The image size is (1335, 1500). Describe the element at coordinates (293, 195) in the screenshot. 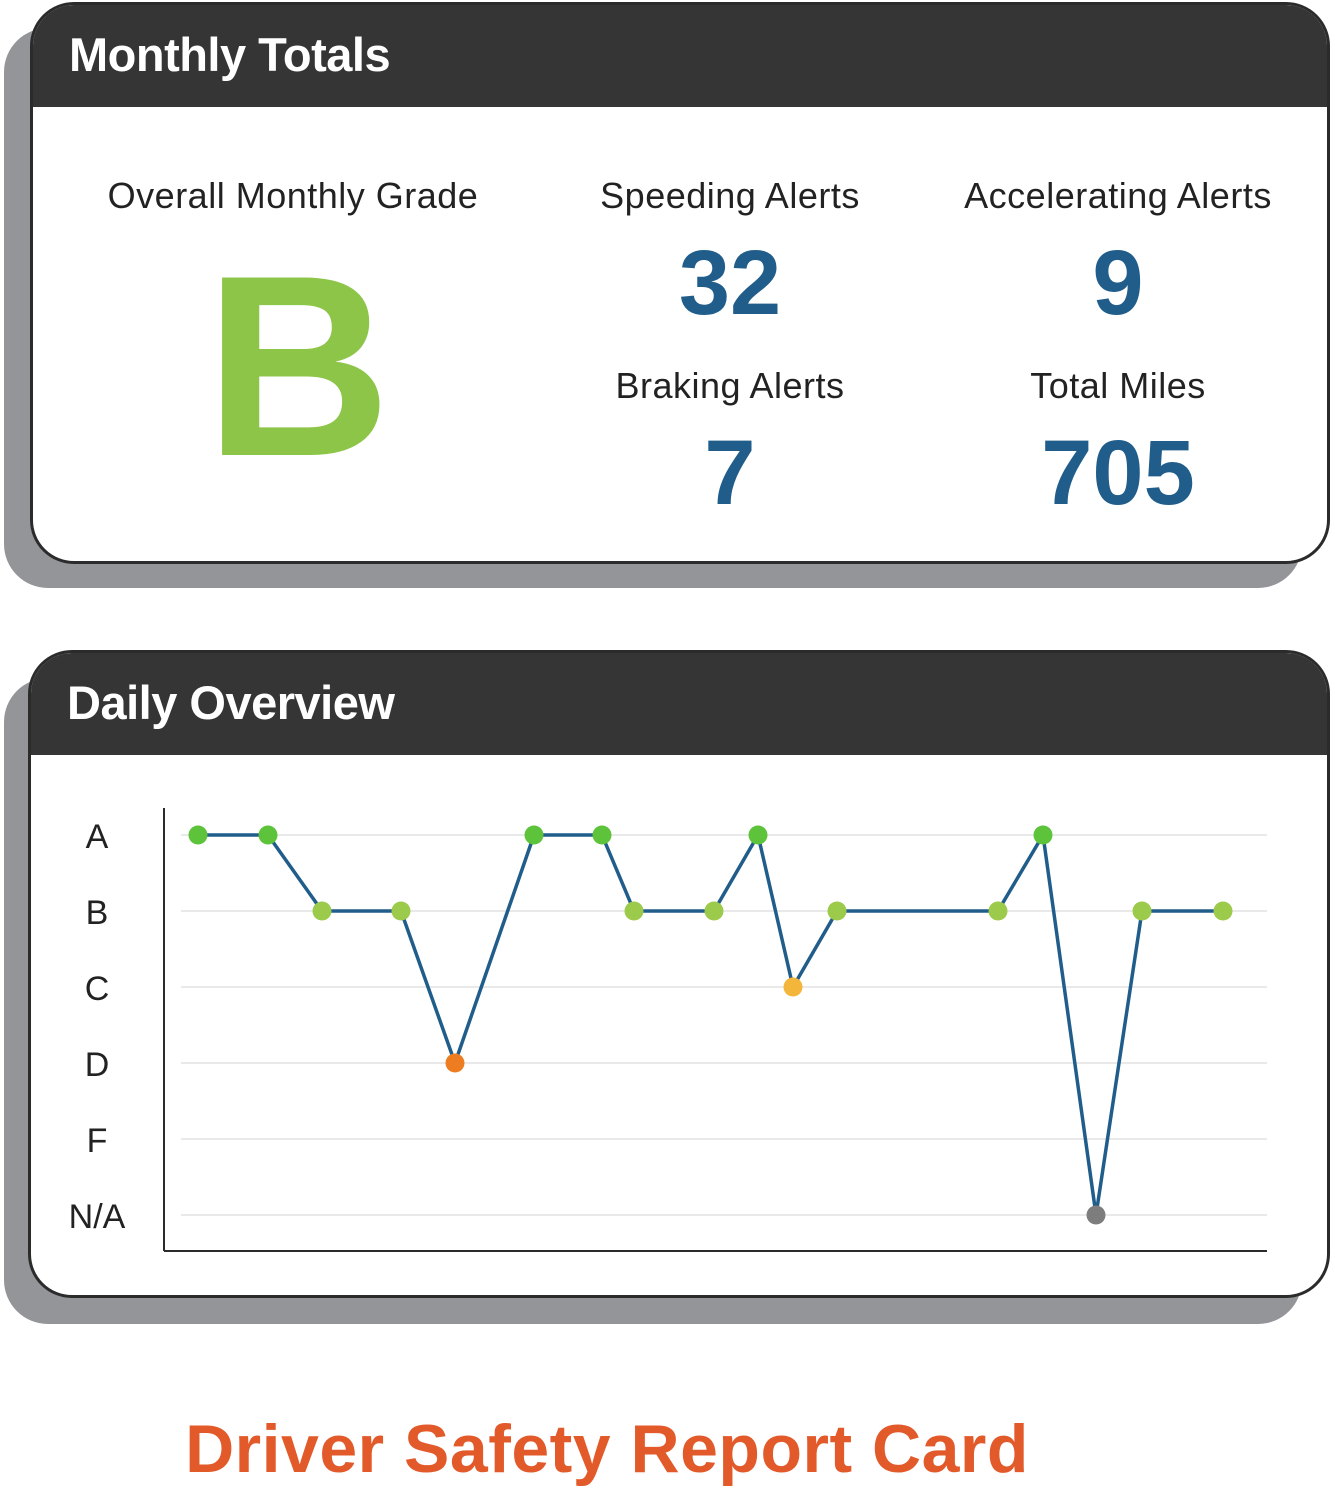

I see `overall-grade-label: Overall Monthly Grade` at that location.